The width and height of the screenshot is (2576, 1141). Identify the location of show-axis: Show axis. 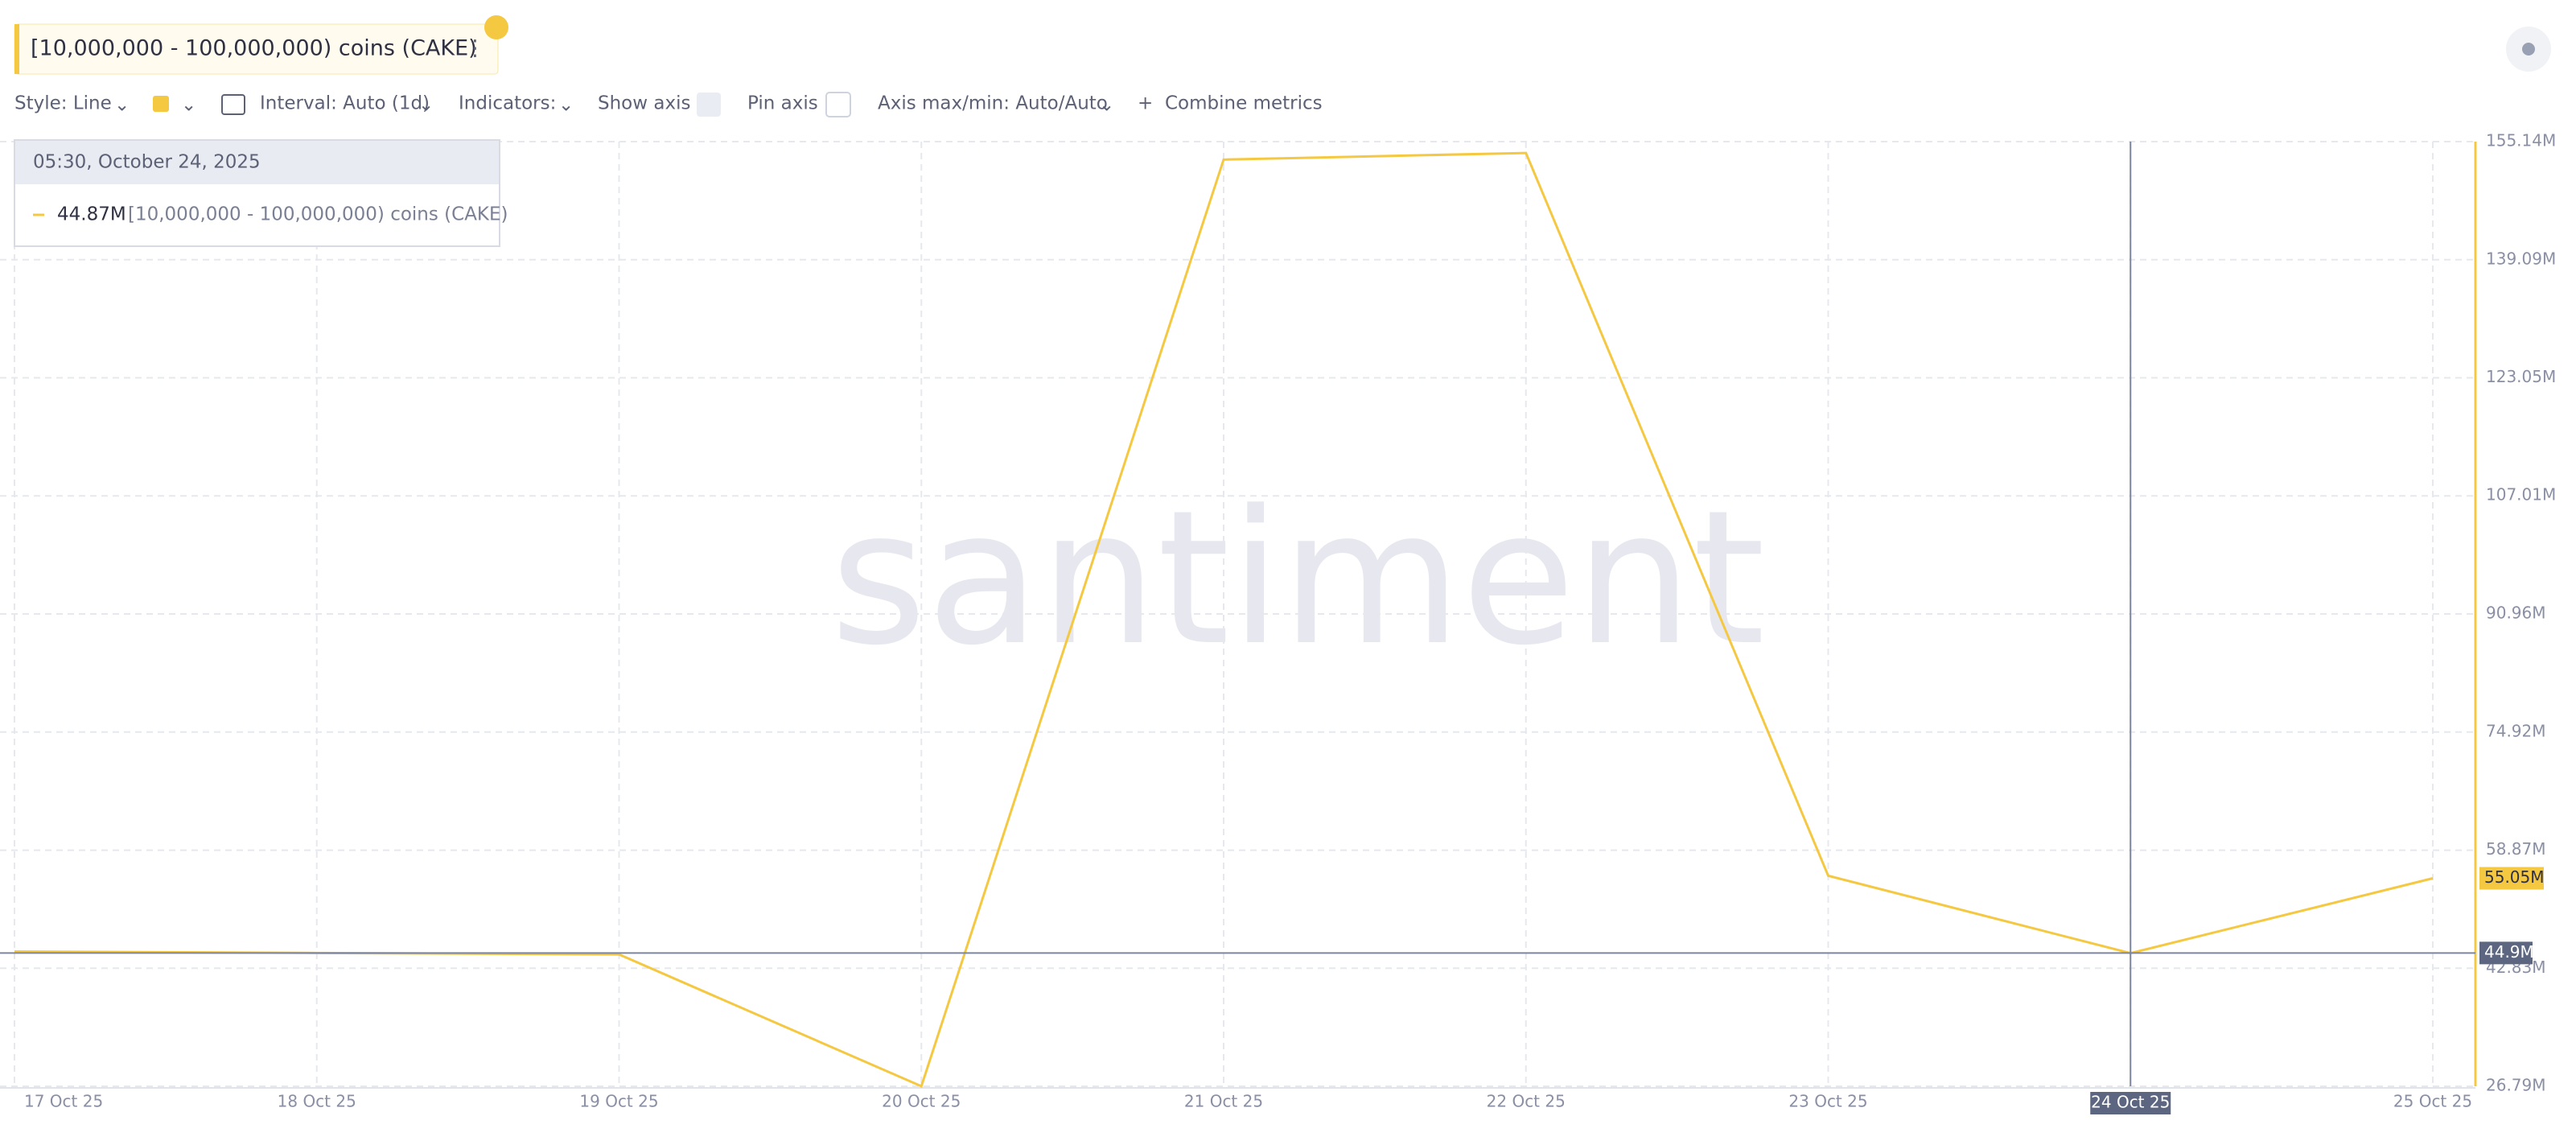
(644, 103).